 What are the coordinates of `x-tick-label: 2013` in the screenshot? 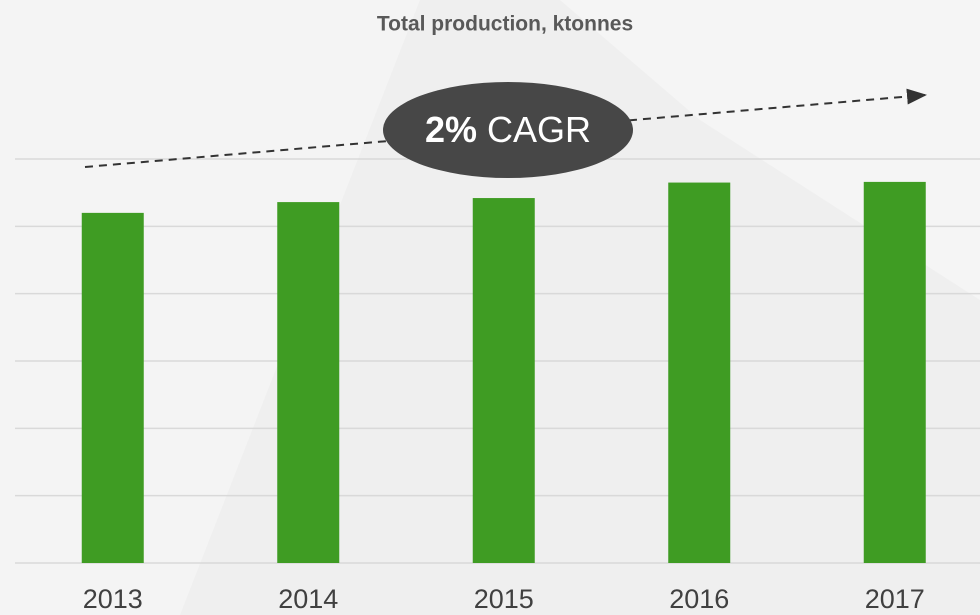 It's located at (113, 599).